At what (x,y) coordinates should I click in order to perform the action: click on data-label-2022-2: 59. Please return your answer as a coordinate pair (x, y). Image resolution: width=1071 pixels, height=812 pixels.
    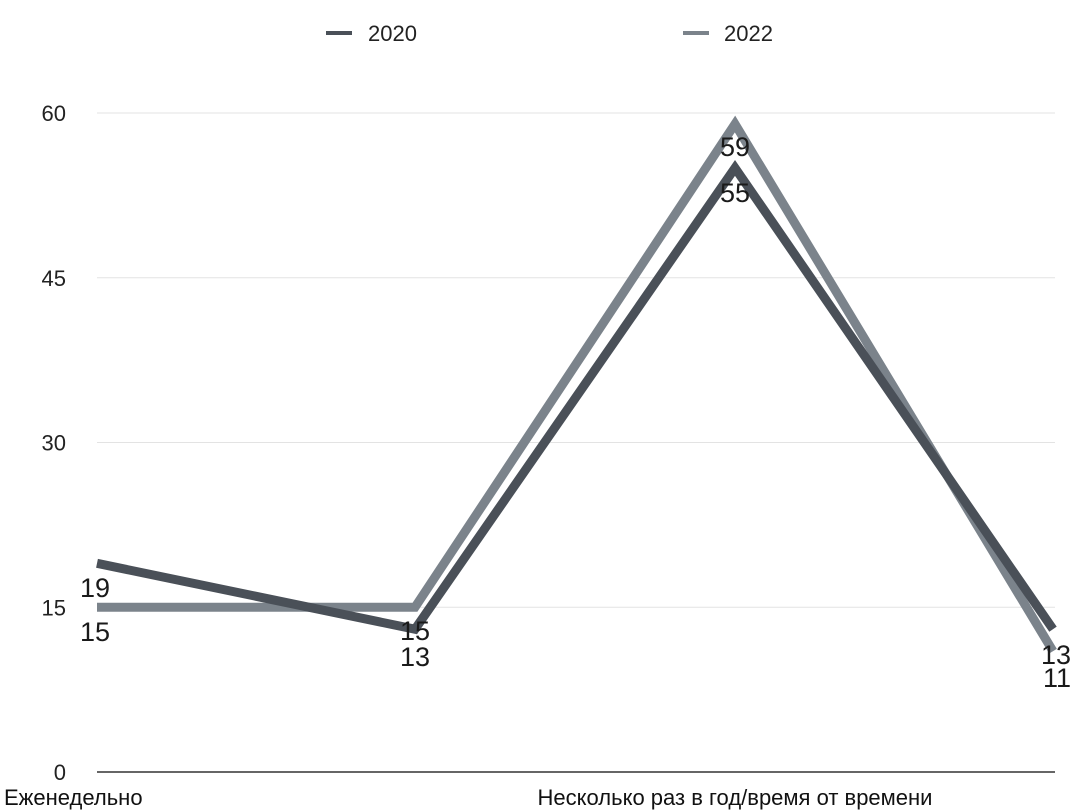
    Looking at the image, I should click on (735, 147).